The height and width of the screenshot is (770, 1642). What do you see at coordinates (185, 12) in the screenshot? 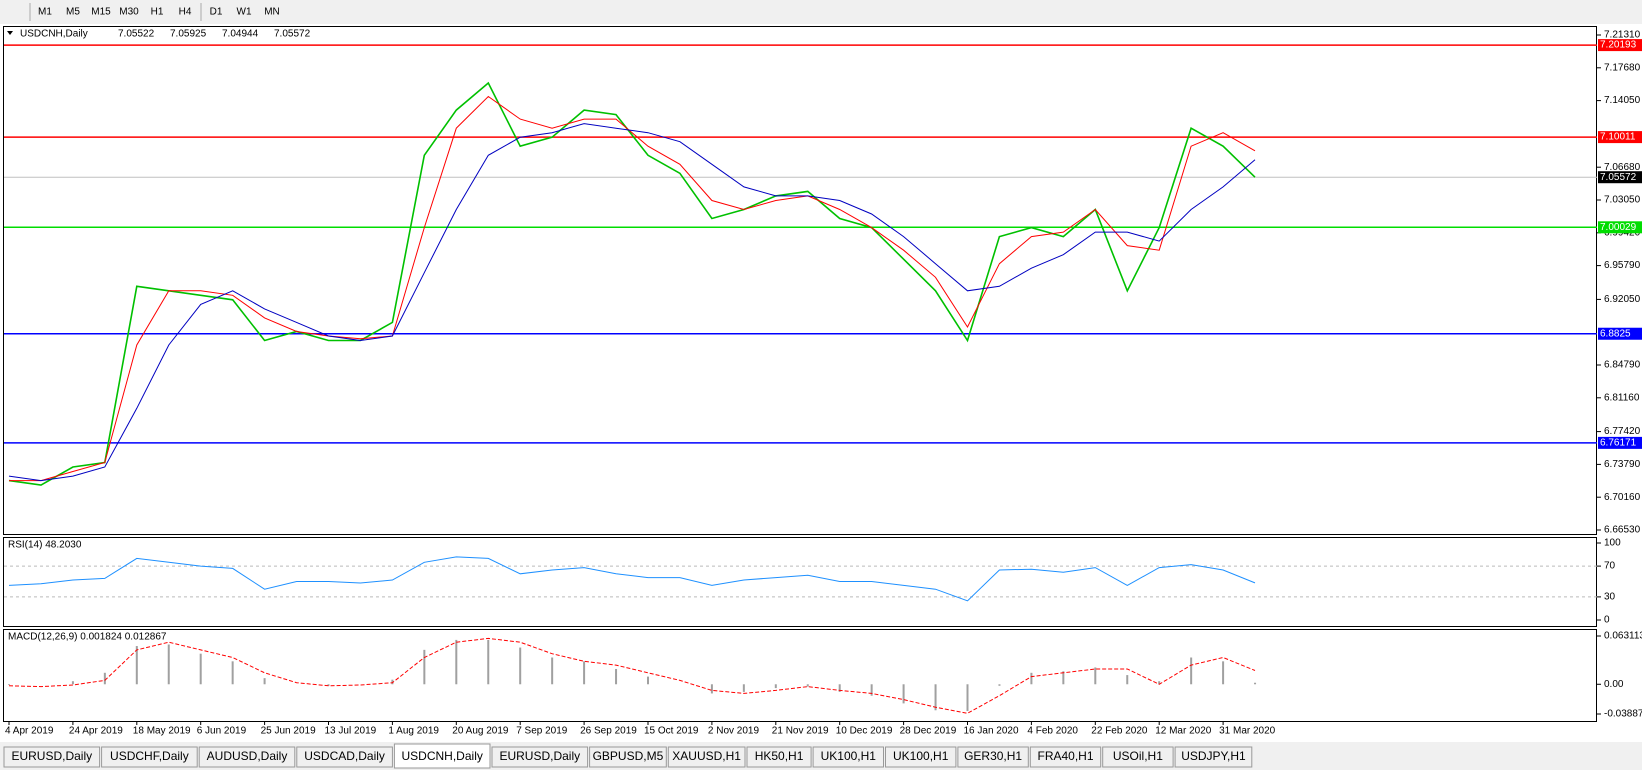
I see `timeframe-button: H4` at bounding box center [185, 12].